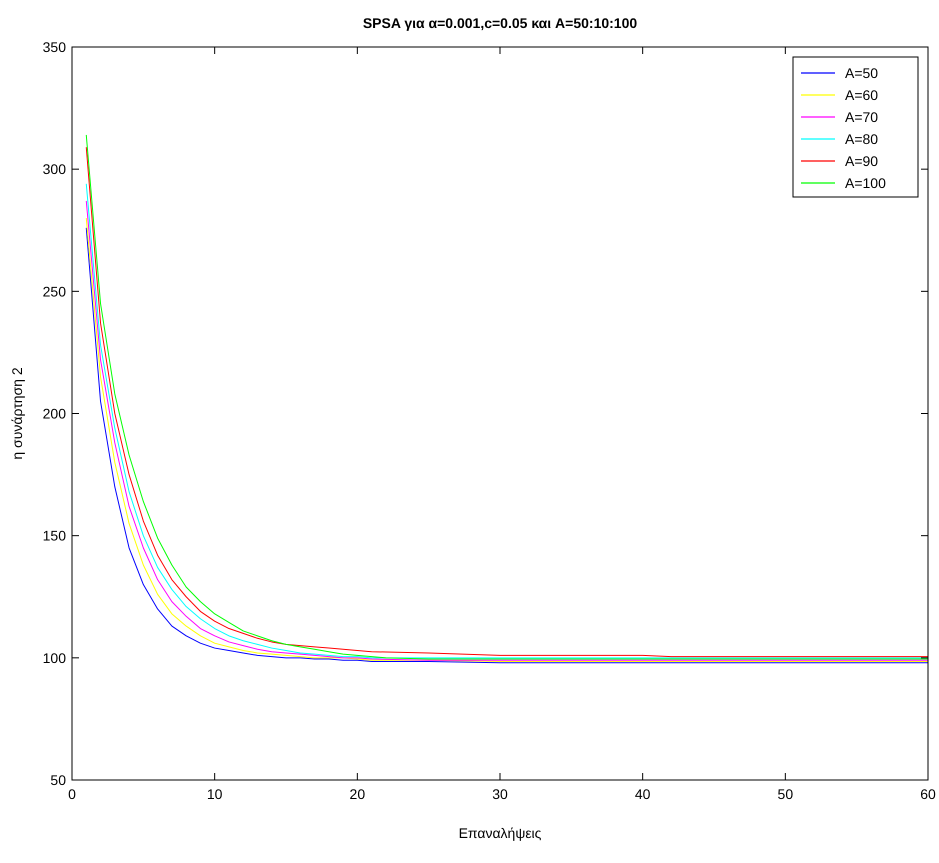 The height and width of the screenshot is (863, 939). I want to click on x-axis-title: Επαναλήψεις, so click(500, 833).